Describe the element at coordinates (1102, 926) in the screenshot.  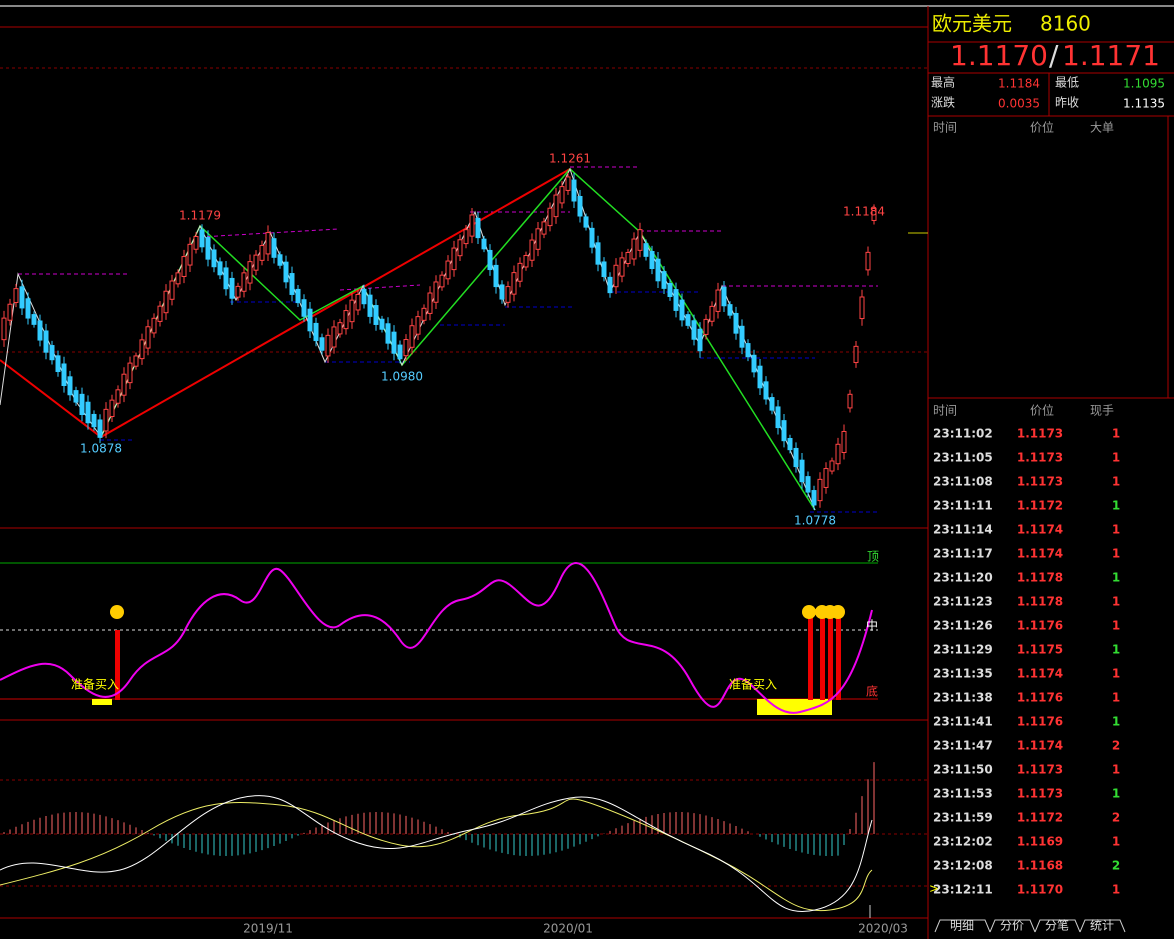
I see `tab: 统计` at that location.